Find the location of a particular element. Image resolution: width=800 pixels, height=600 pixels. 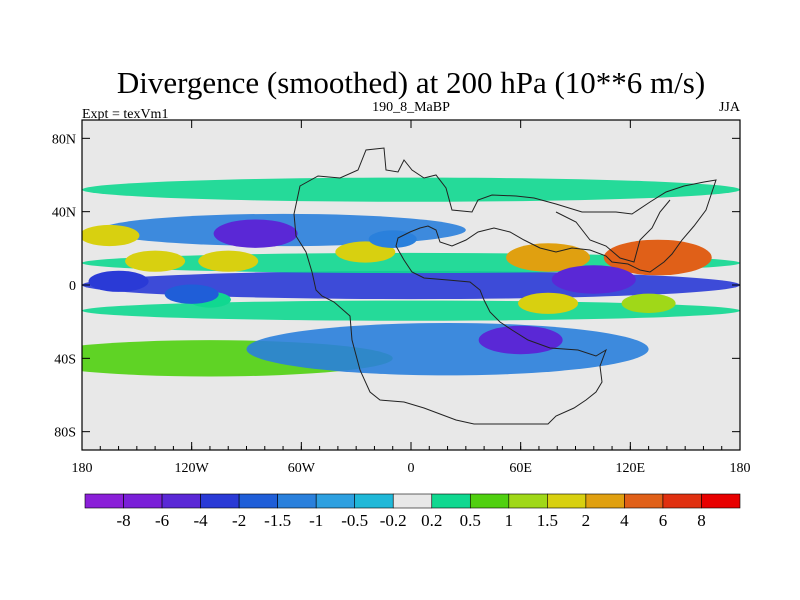

y-tick-label: 40N is located at coordinates (64, 213).